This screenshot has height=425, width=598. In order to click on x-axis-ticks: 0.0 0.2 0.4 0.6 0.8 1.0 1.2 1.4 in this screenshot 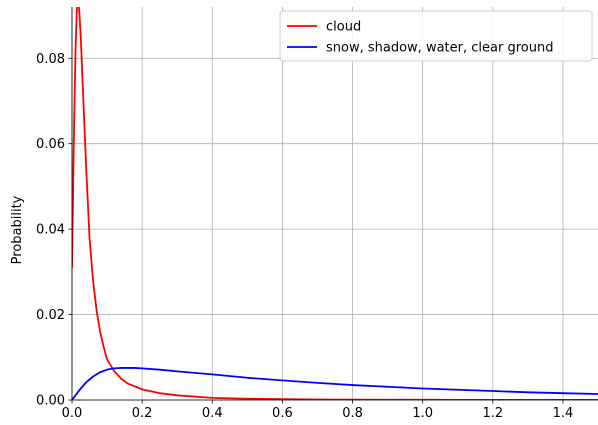, I will do `click(318, 410)`.